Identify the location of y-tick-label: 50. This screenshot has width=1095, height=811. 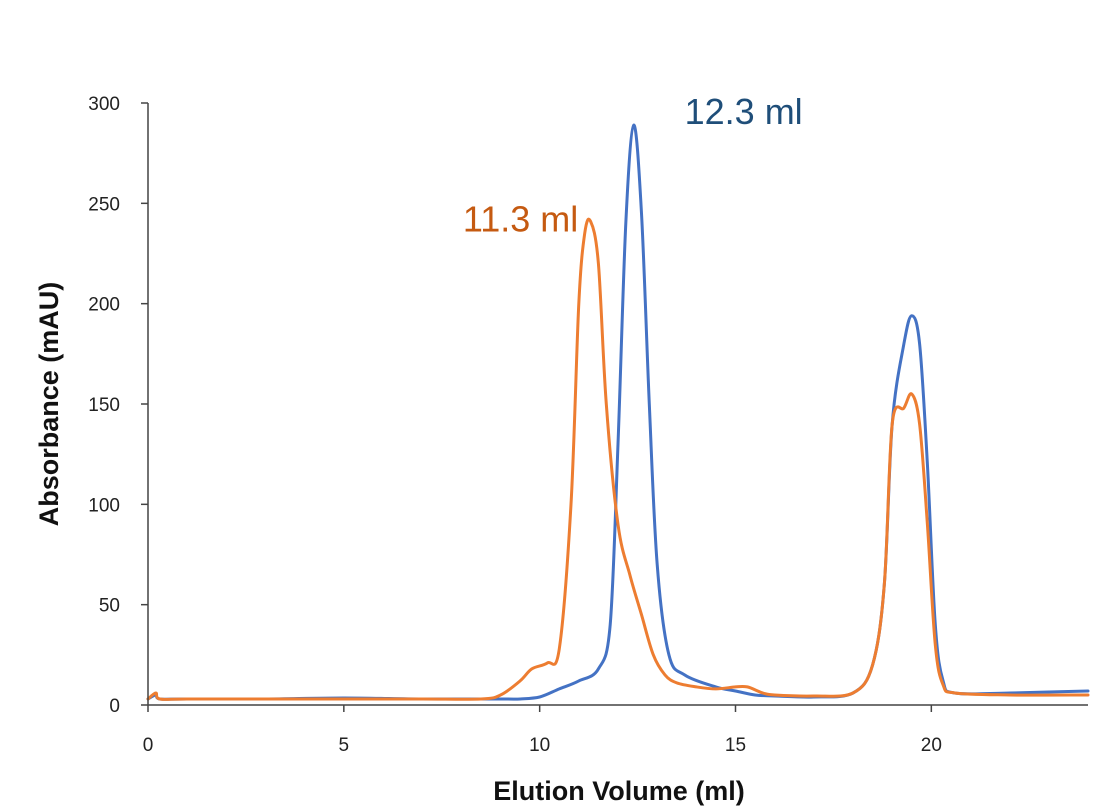
(109, 606).